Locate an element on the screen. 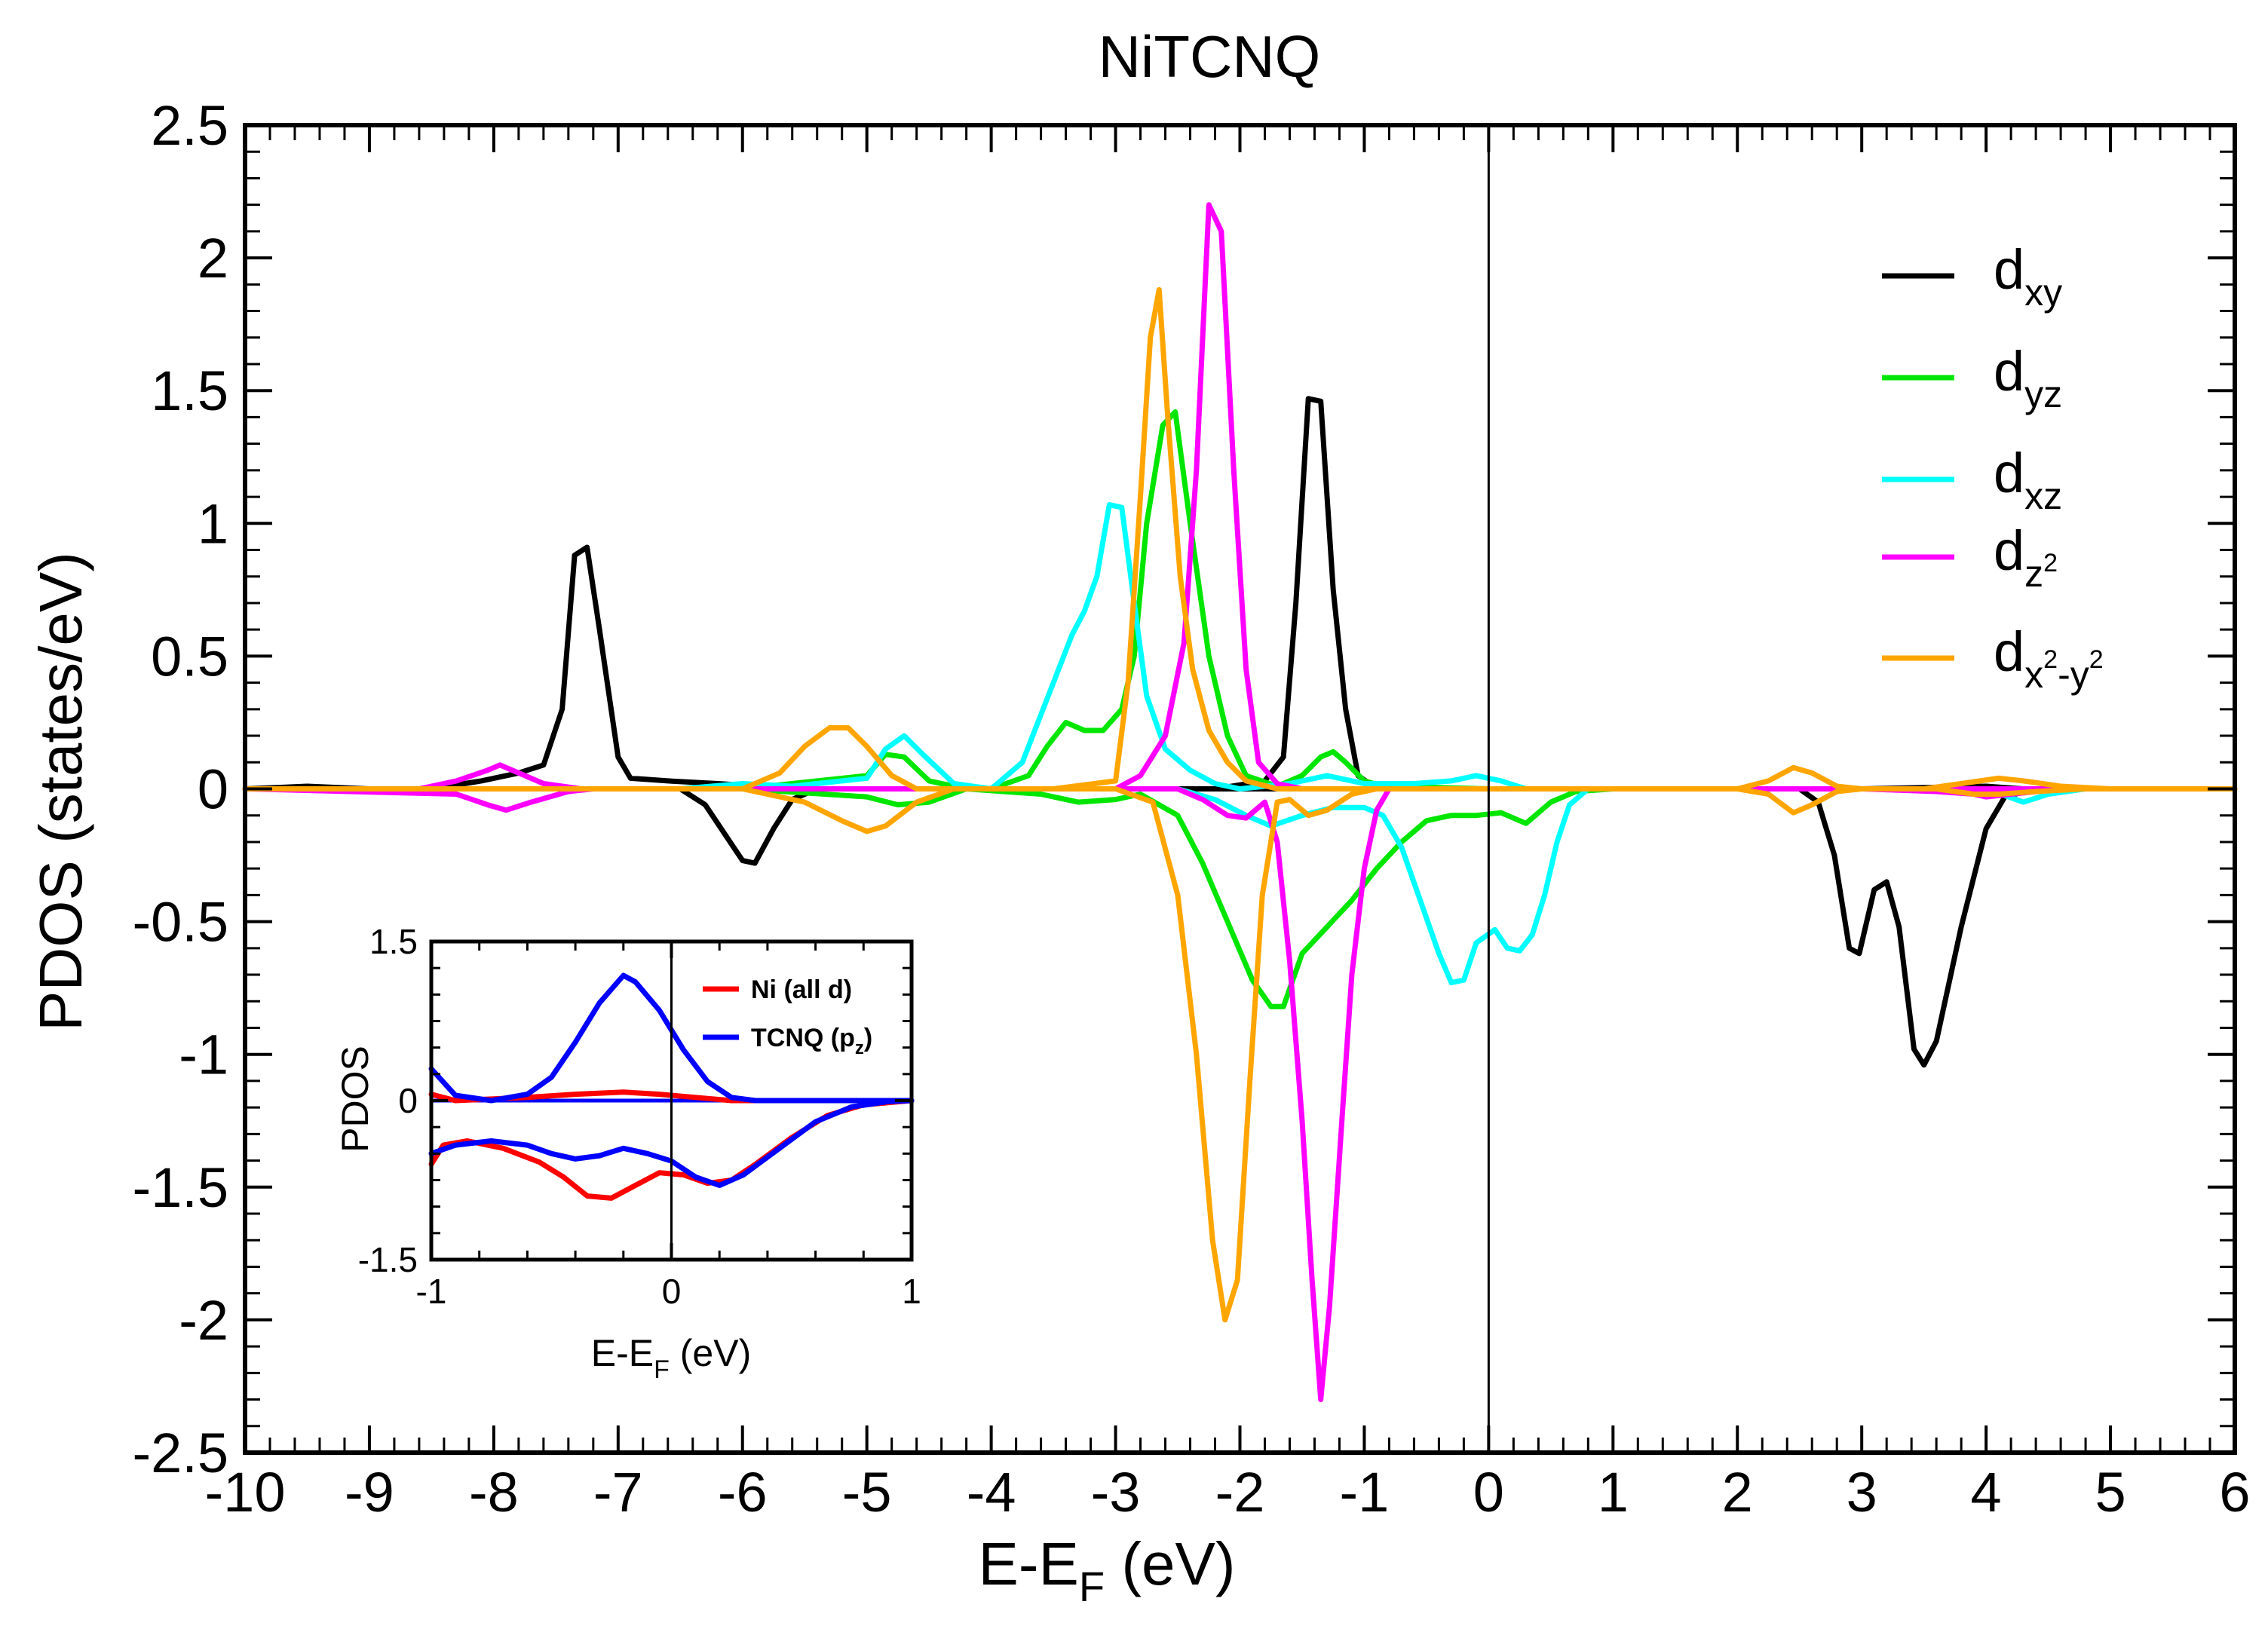 The width and height of the screenshot is (2268, 1626). legend-label-dx2-y2: dx2-y2 is located at coordinates (2049, 658).